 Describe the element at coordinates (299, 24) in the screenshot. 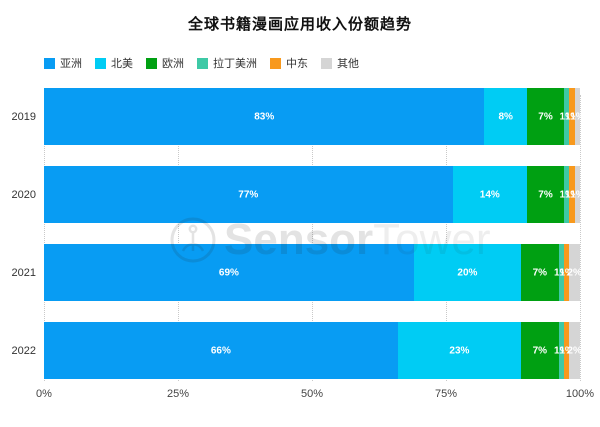

I see `page-title: 全球书籍漫画应用收入份额趋势` at that location.